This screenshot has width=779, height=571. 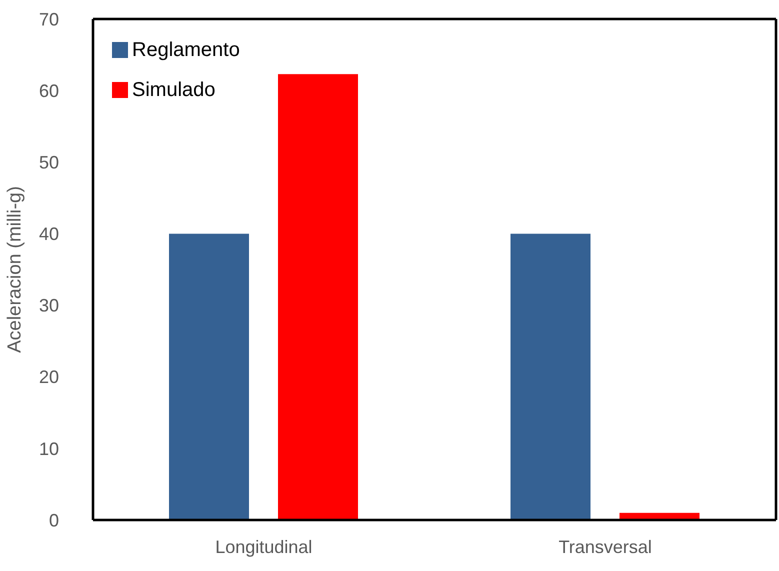 I want to click on y-tick-label: 70, so click(x=48, y=19).